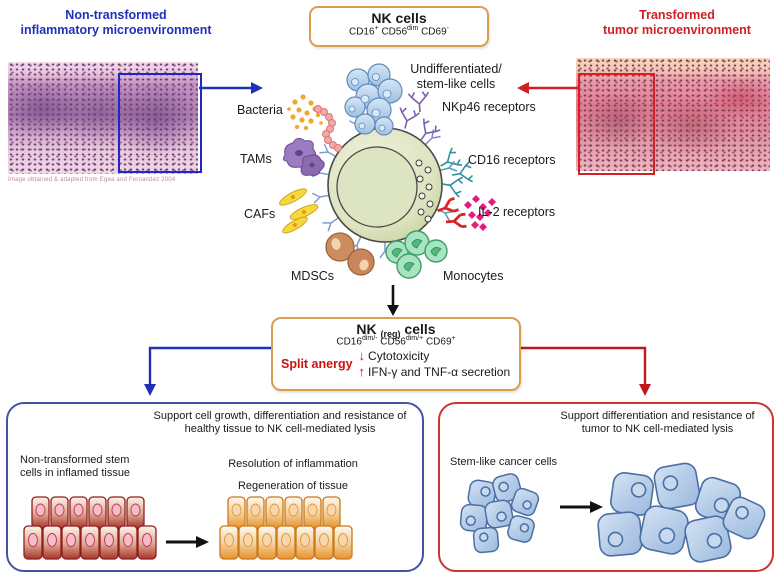 Image resolution: width=776 pixels, height=573 pixels. I want to click on blue-elbow-connector, so click(208, 371).